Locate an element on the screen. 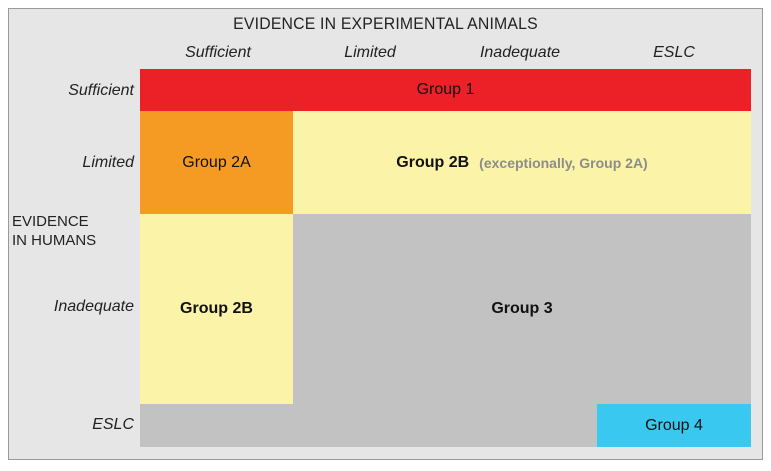 This screenshot has width=771, height=471. group4-cell: Group 4 is located at coordinates (674, 425).